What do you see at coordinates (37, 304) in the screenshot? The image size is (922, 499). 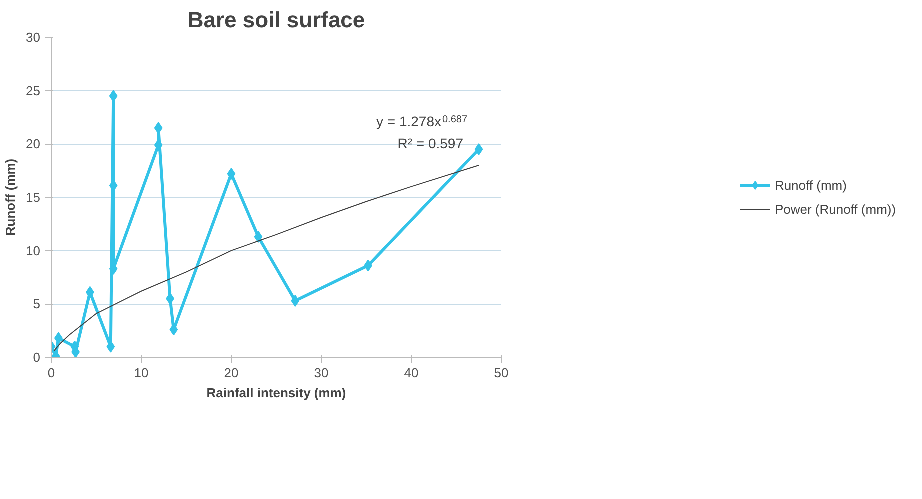 I see `y-tick-label: 5` at bounding box center [37, 304].